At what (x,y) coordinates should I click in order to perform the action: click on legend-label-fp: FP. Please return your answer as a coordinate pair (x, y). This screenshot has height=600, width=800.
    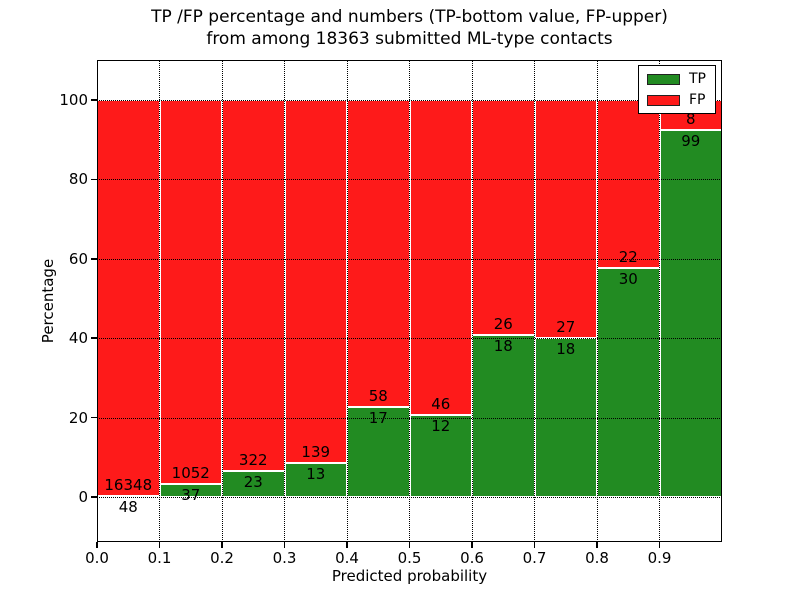
    Looking at the image, I should click on (697, 100).